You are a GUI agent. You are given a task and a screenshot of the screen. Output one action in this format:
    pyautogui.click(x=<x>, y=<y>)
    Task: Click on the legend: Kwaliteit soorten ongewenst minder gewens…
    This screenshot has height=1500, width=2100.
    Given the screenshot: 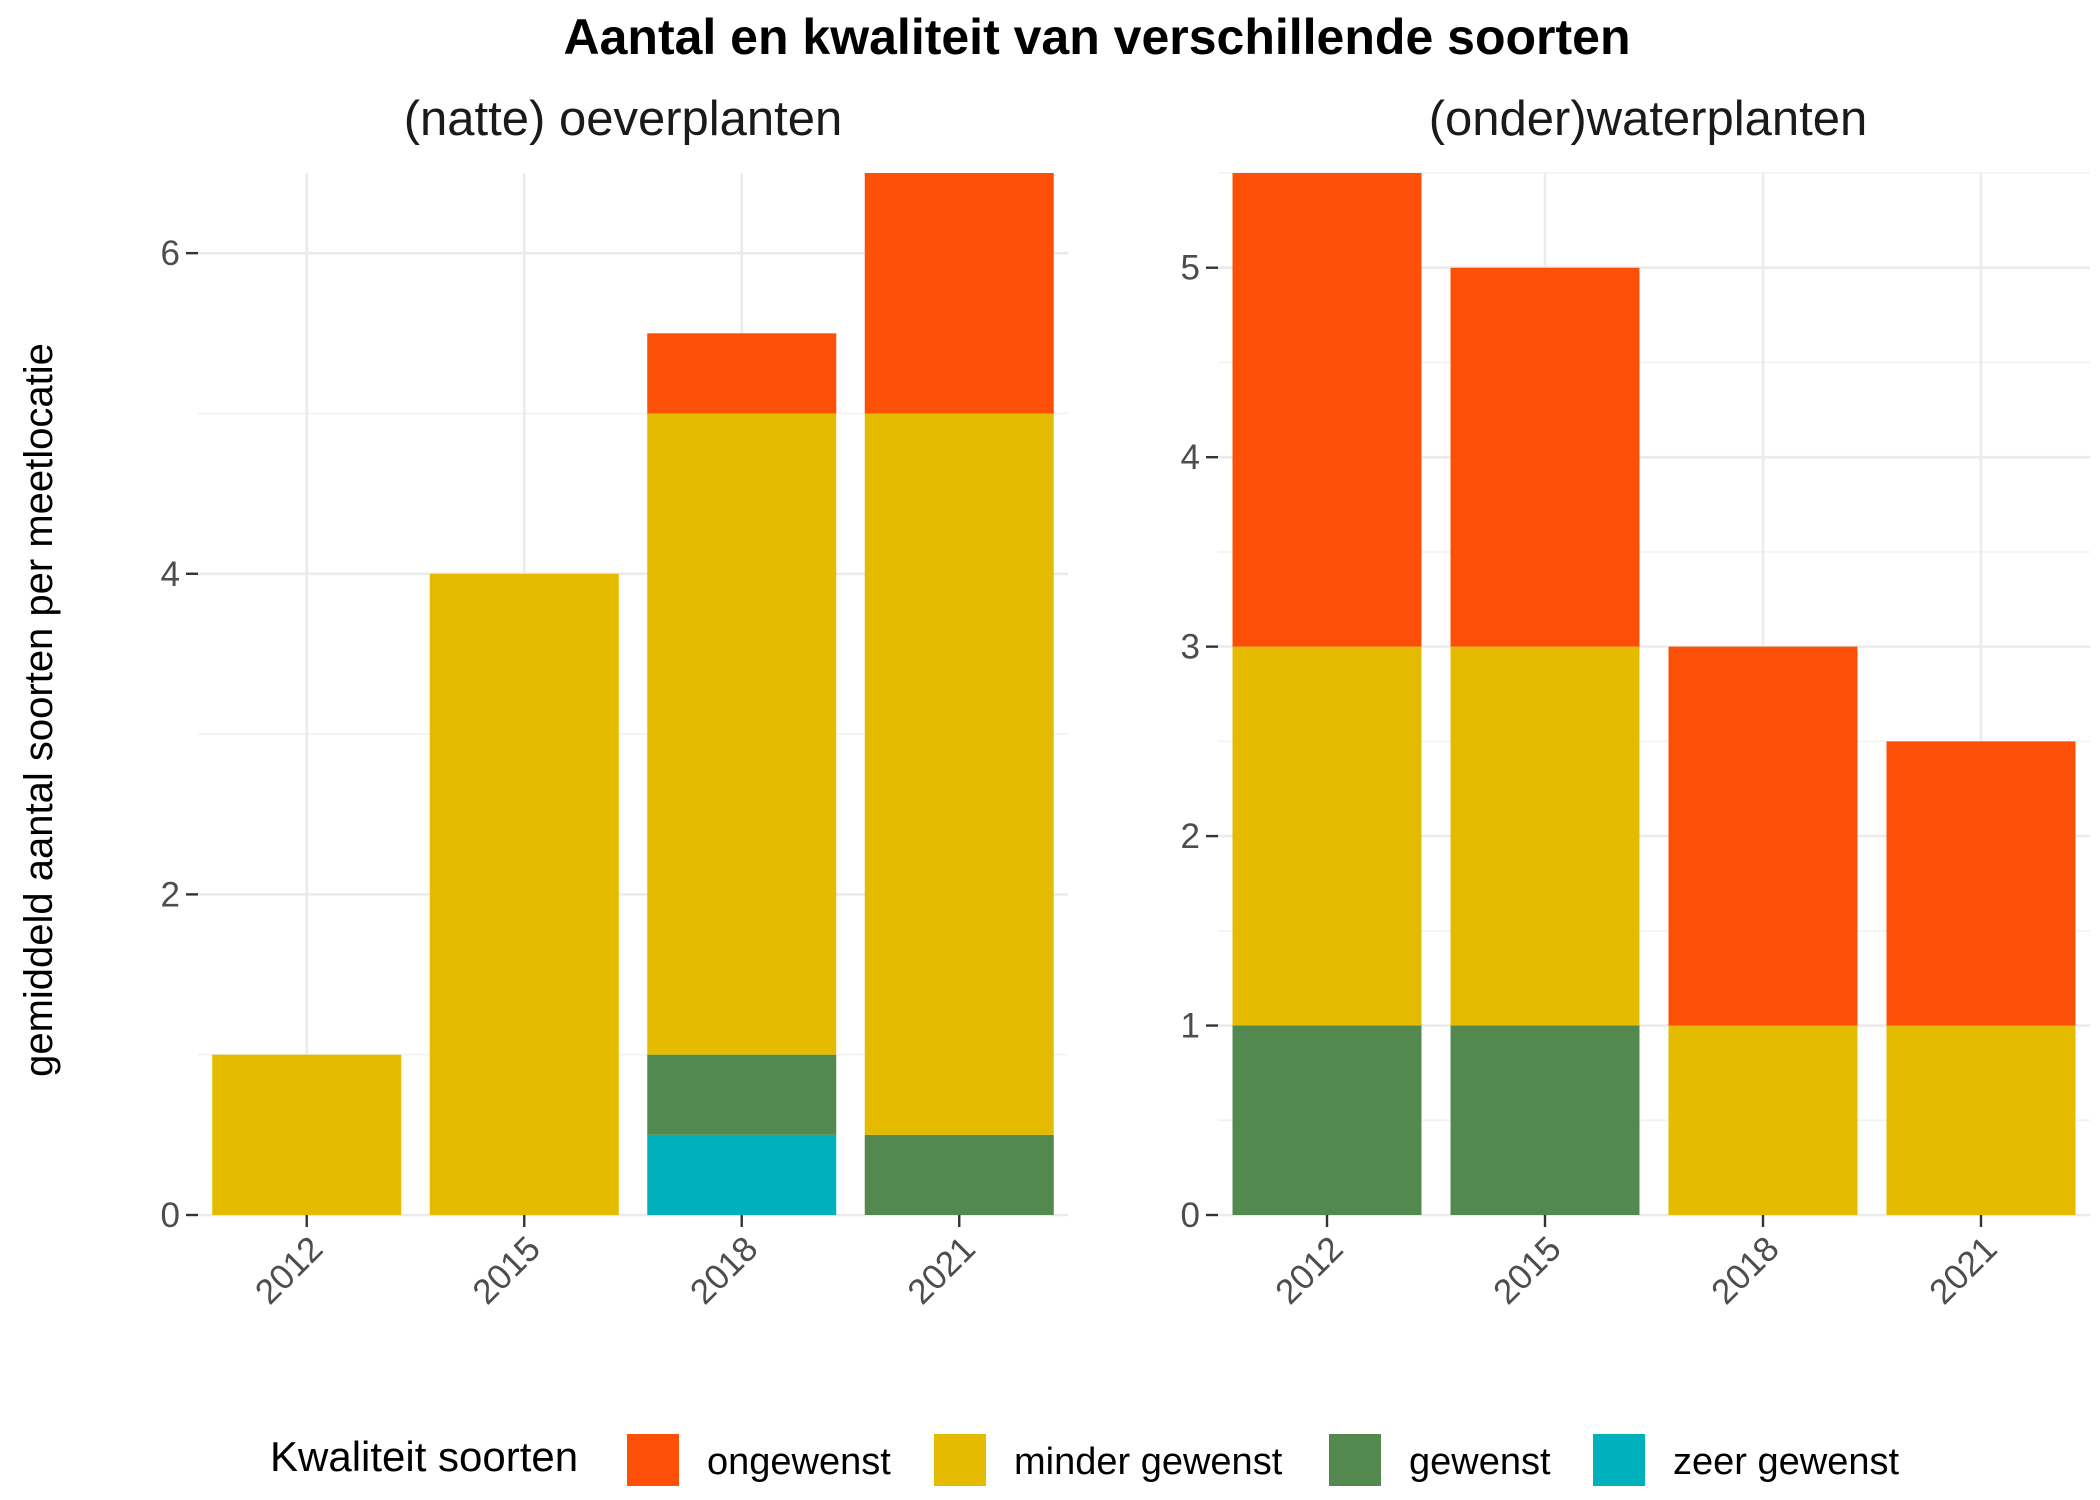 What is the action you would take?
    pyautogui.click(x=1084, y=1459)
    